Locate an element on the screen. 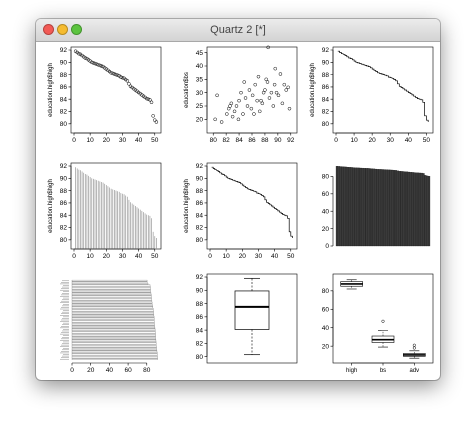 Image resolution: width=474 pixels, height=426 pixels. minimize-icon is located at coordinates (62, 29).